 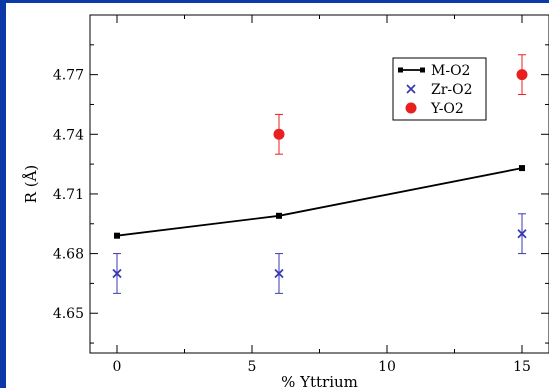 I want to click on y-tick-label: 4.65, so click(x=68, y=314).